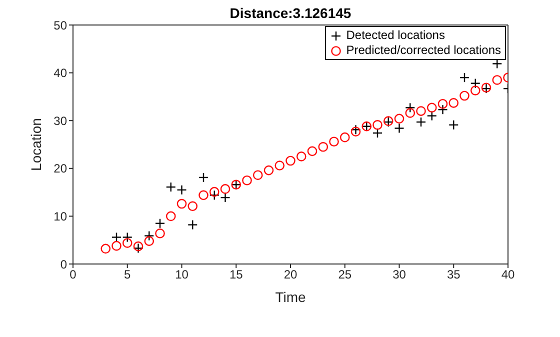 This screenshot has height=337, width=560. What do you see at coordinates (61, 25) in the screenshot?
I see `y-tick-label: 50` at bounding box center [61, 25].